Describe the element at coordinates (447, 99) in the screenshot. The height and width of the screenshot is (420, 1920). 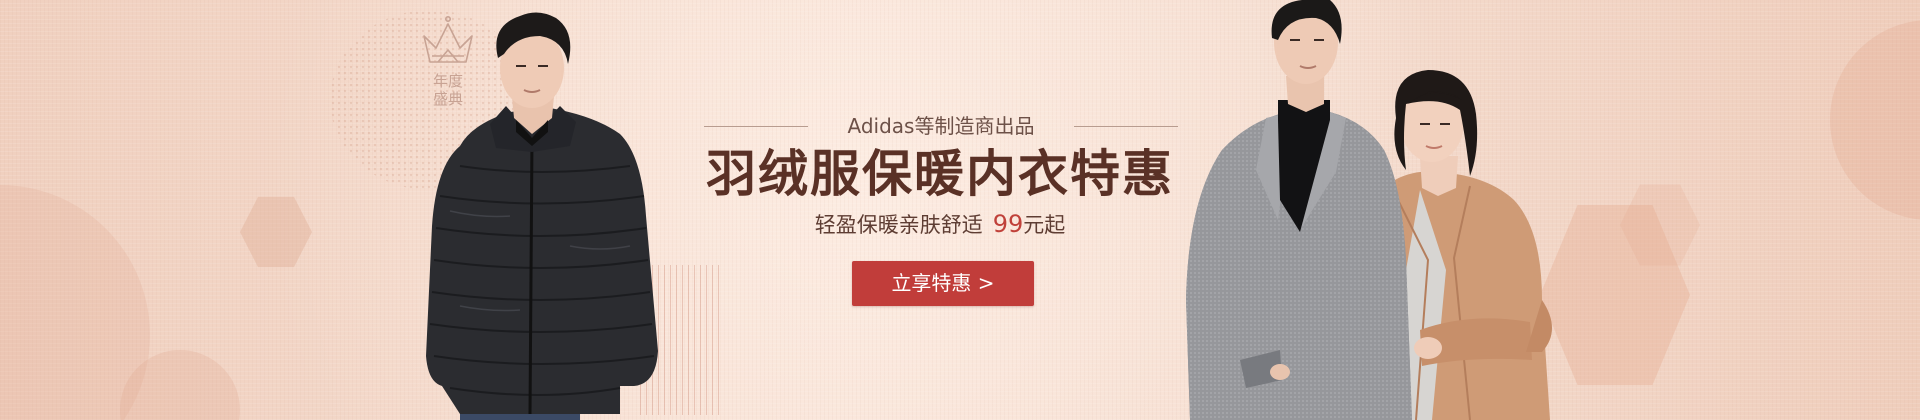
I see `badge-line-2: 盛典` at that location.